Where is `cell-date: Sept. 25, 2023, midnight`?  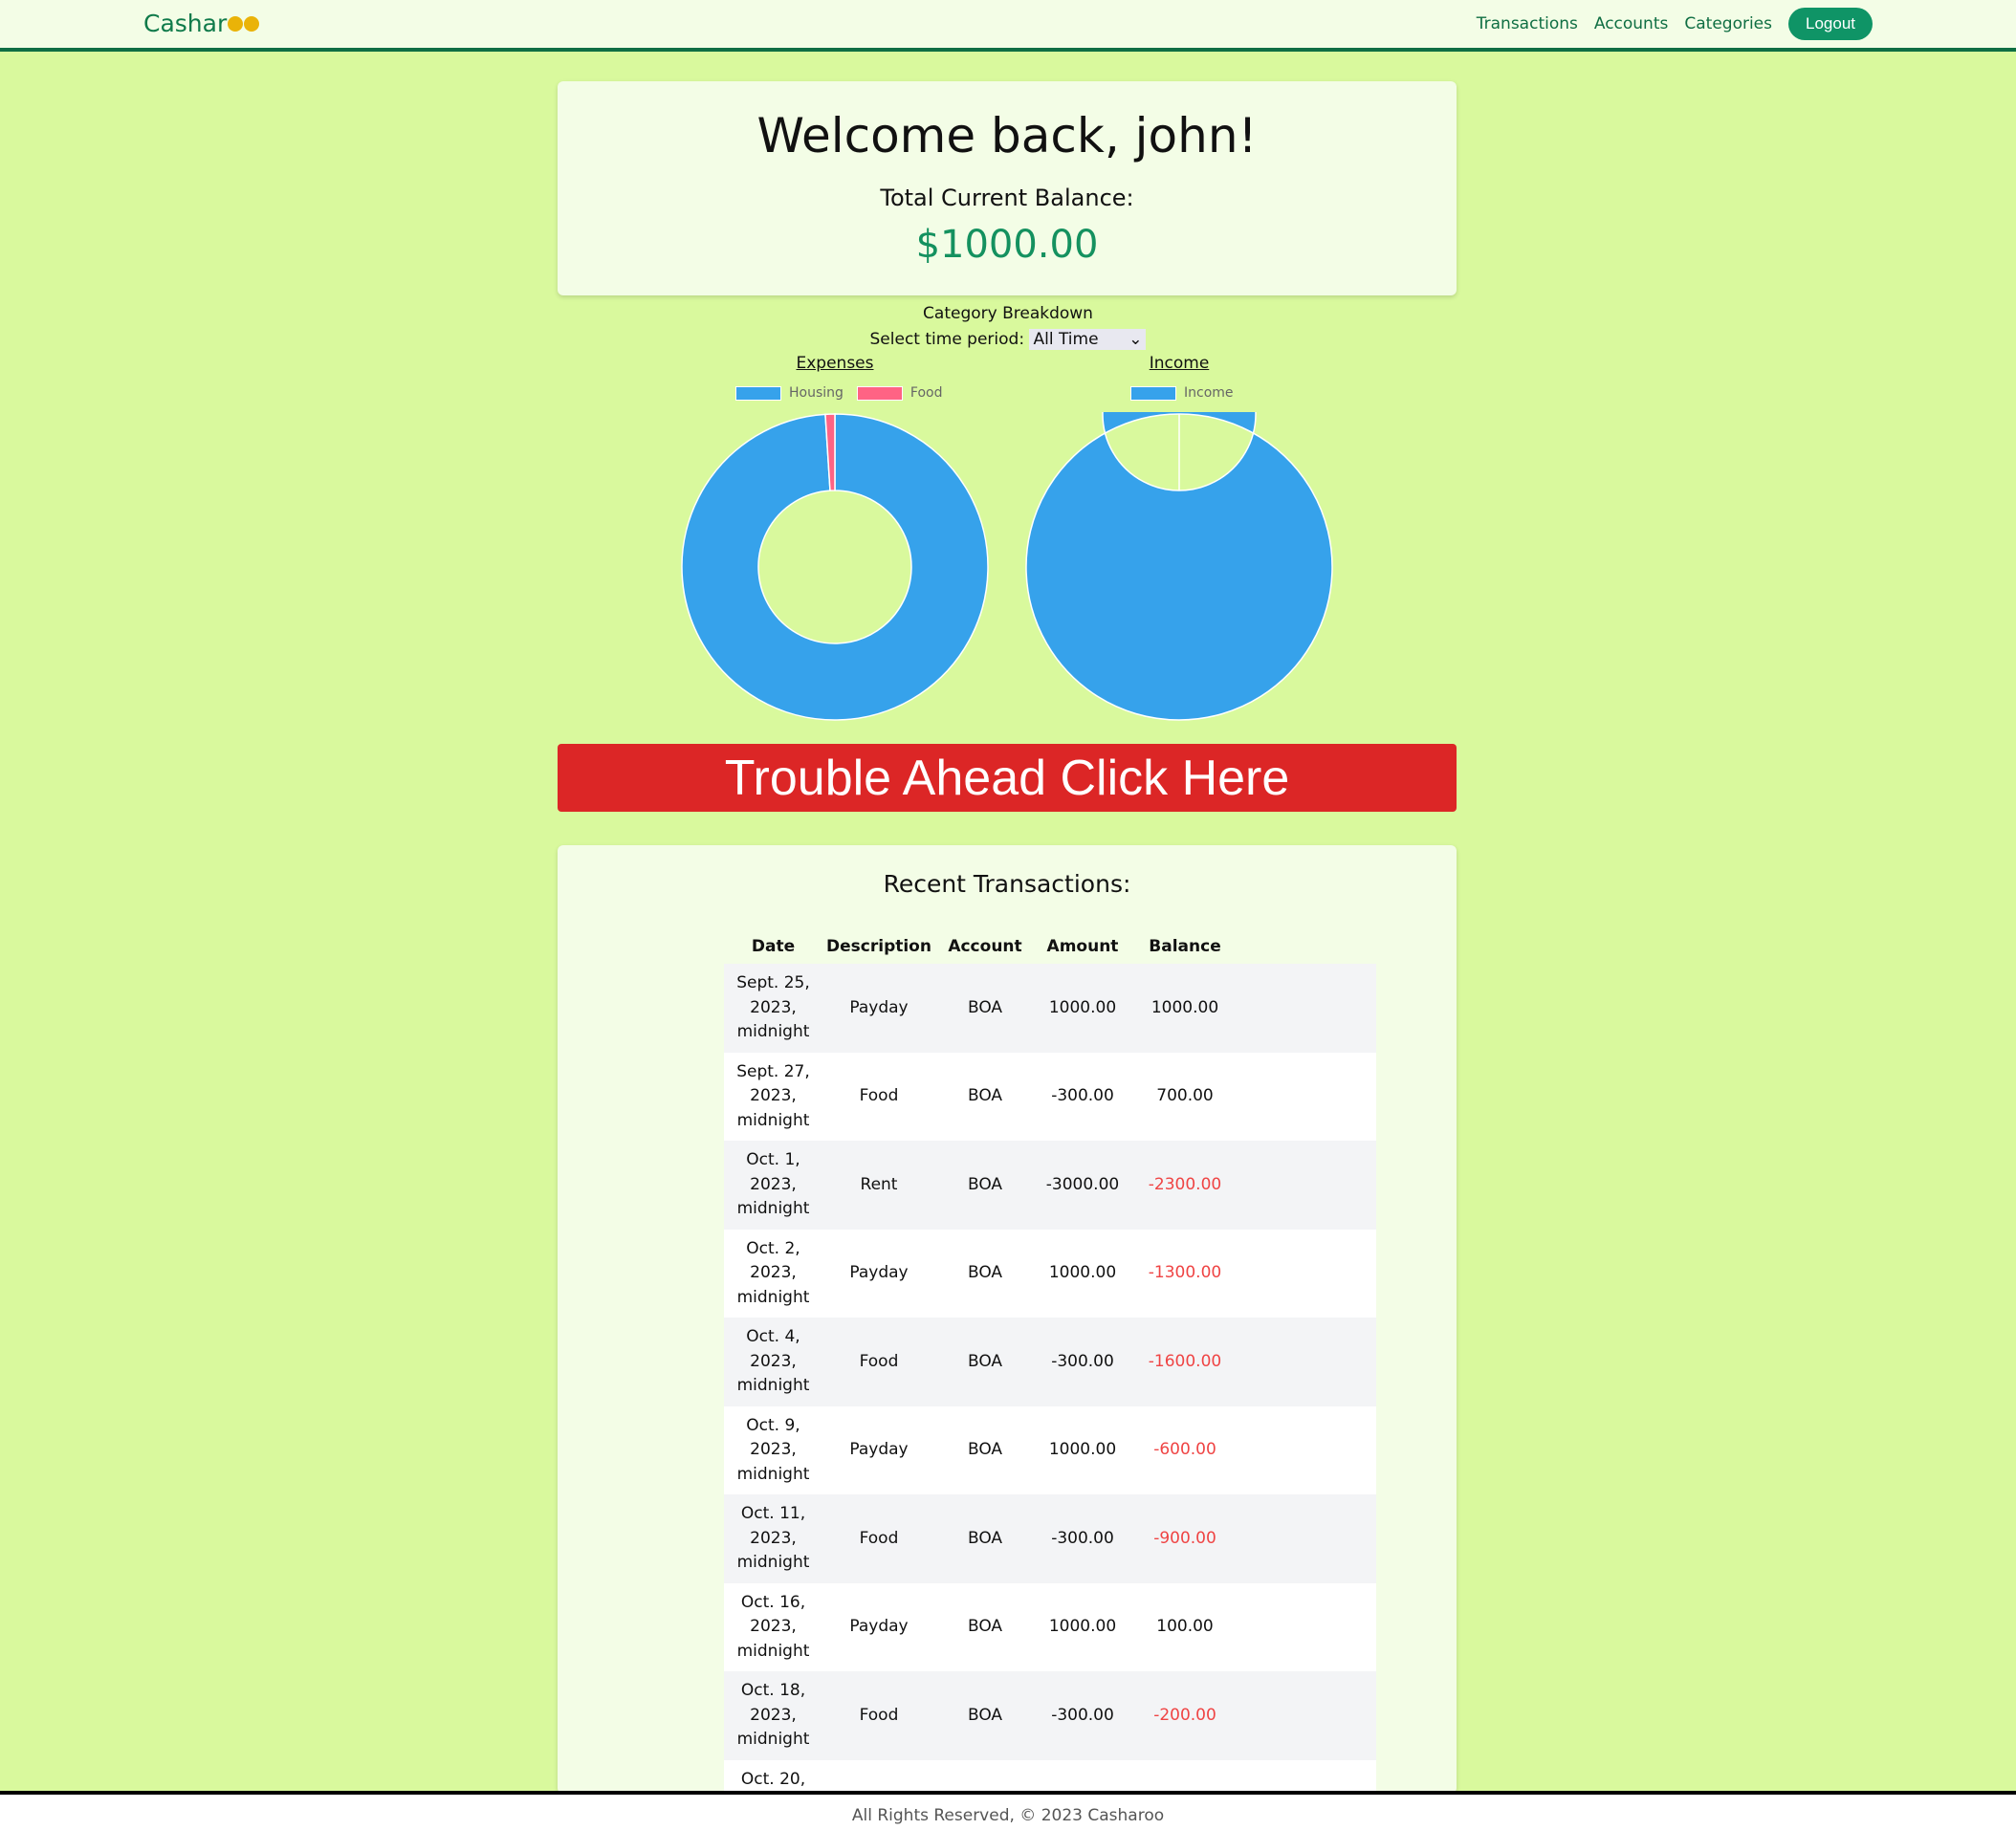
cell-date: Sept. 25, 2023, midnight is located at coordinates (773, 1008).